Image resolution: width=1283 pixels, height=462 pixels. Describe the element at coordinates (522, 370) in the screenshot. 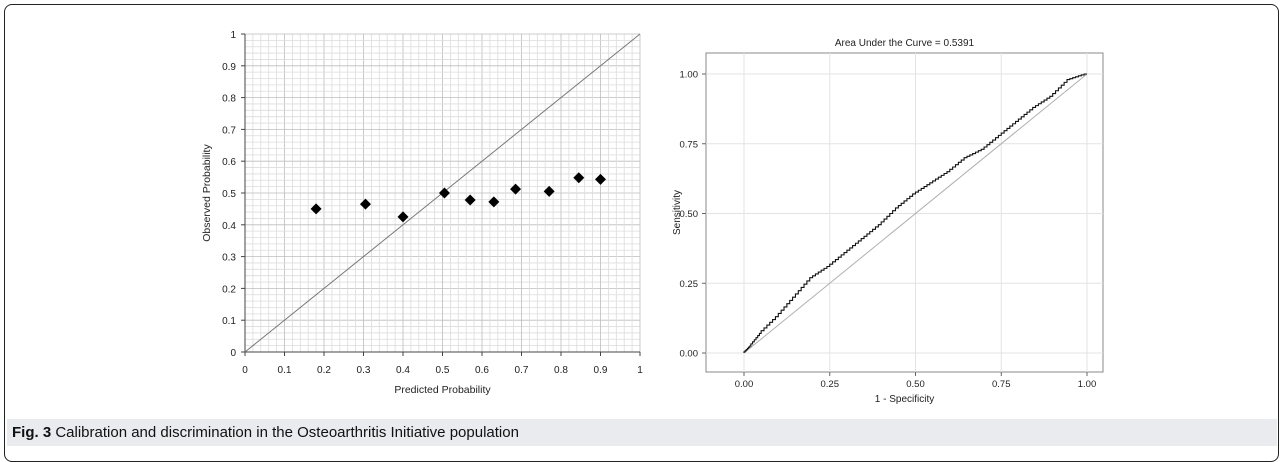

I see `calib-x-tick-label: 0.7` at that location.